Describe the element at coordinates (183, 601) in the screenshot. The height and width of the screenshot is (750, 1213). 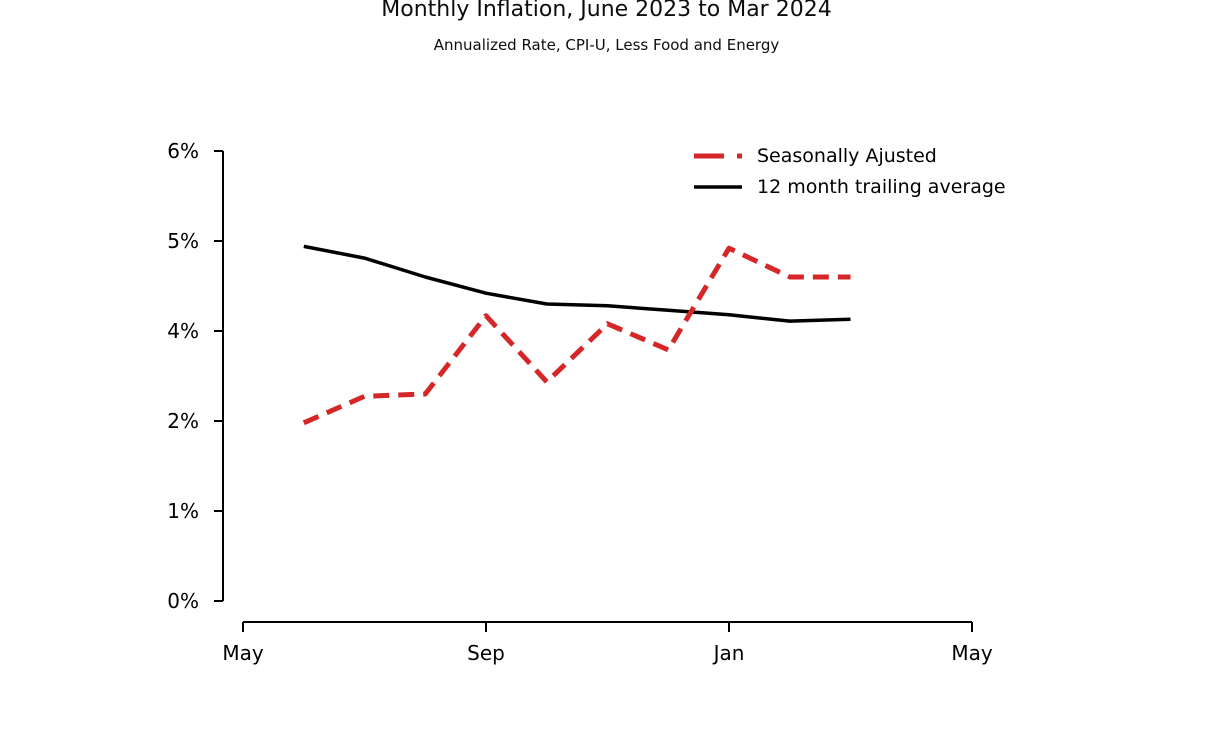
I see `y-tick-label: 0%` at that location.